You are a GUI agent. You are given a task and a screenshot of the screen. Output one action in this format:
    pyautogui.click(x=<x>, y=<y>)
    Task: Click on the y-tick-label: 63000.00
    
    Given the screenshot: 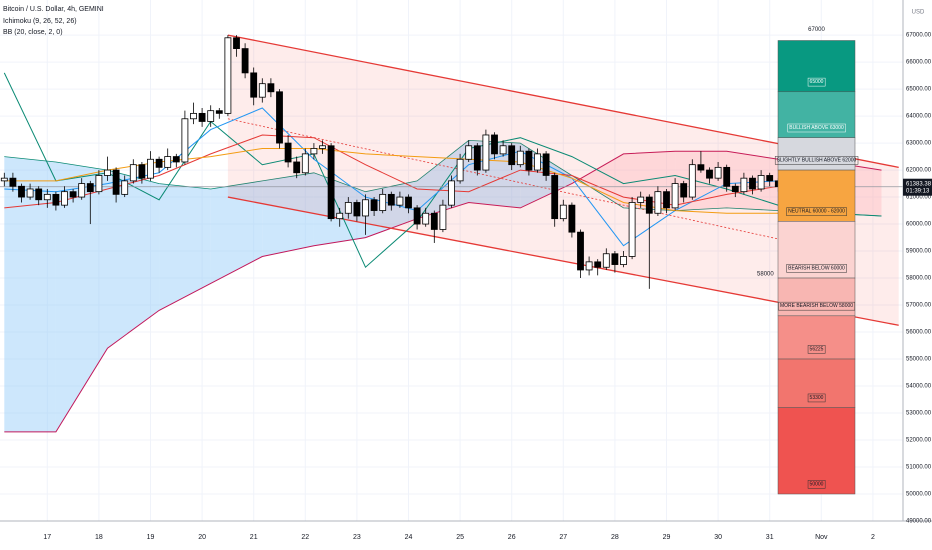 What is the action you would take?
    pyautogui.click(x=919, y=144)
    